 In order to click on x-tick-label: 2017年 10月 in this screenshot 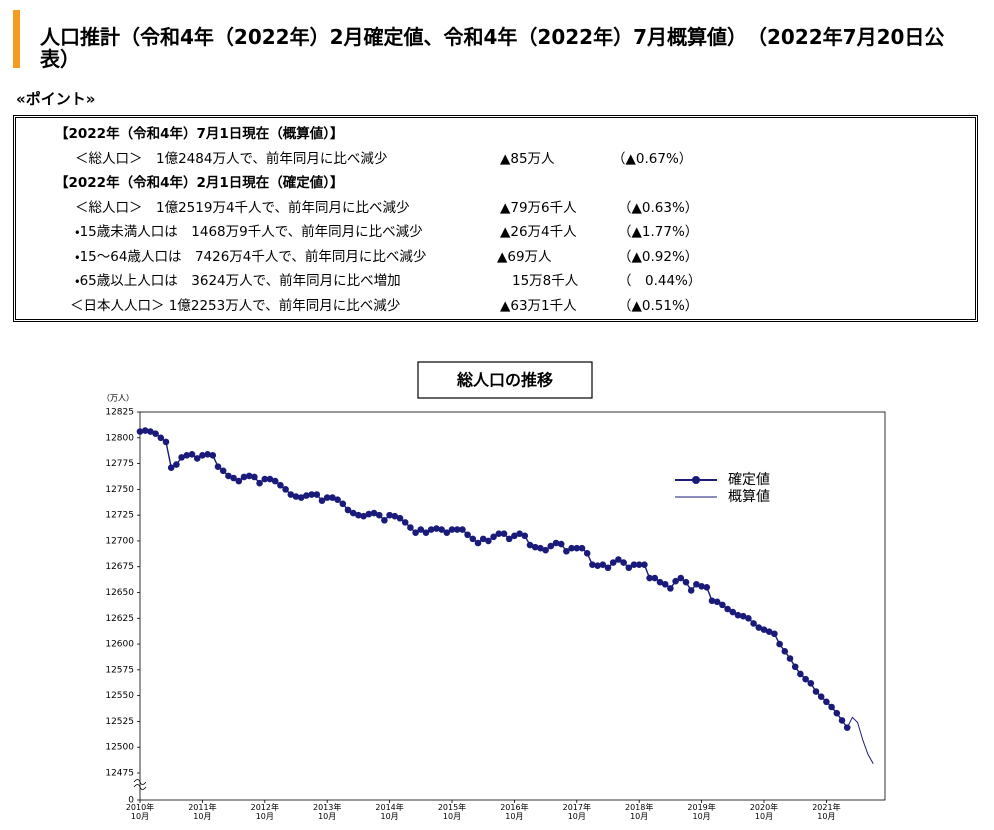, I will do `click(576, 812)`.